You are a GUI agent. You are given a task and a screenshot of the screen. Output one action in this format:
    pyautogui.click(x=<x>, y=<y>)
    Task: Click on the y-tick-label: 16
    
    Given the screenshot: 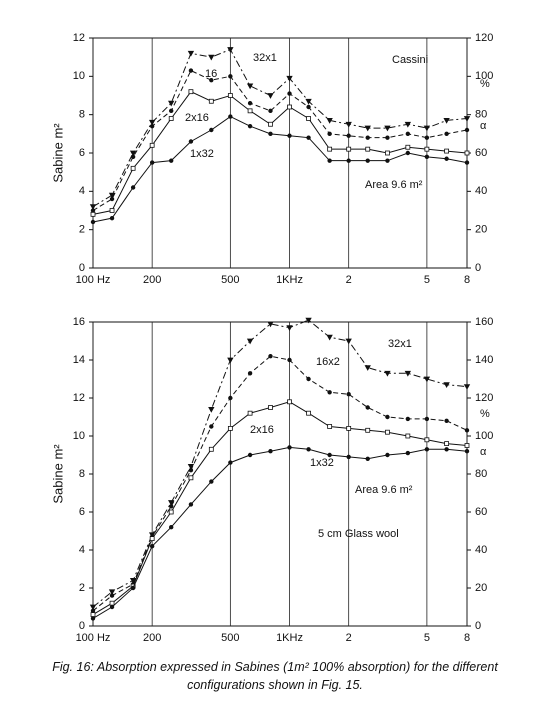 What is the action you would take?
    pyautogui.click(x=79, y=322)
    